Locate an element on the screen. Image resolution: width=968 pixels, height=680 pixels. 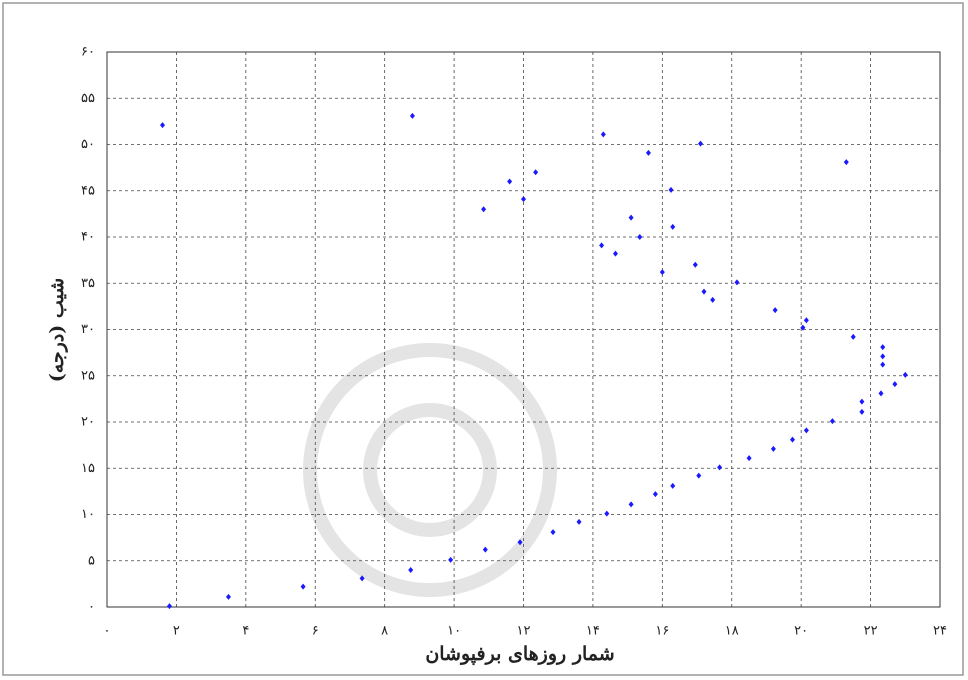
x-tick-label: ۱۴ is located at coordinates (593, 631).